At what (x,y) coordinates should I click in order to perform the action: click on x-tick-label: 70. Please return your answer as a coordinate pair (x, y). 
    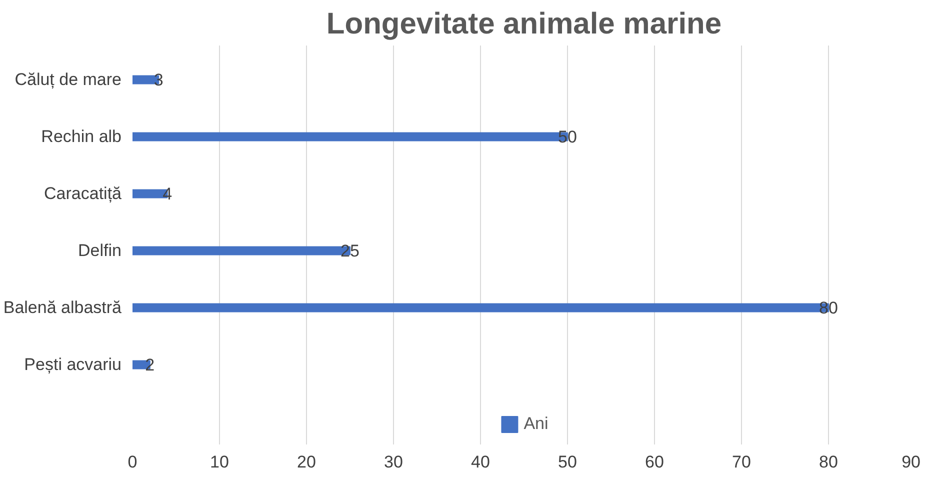
    Looking at the image, I should click on (741, 462).